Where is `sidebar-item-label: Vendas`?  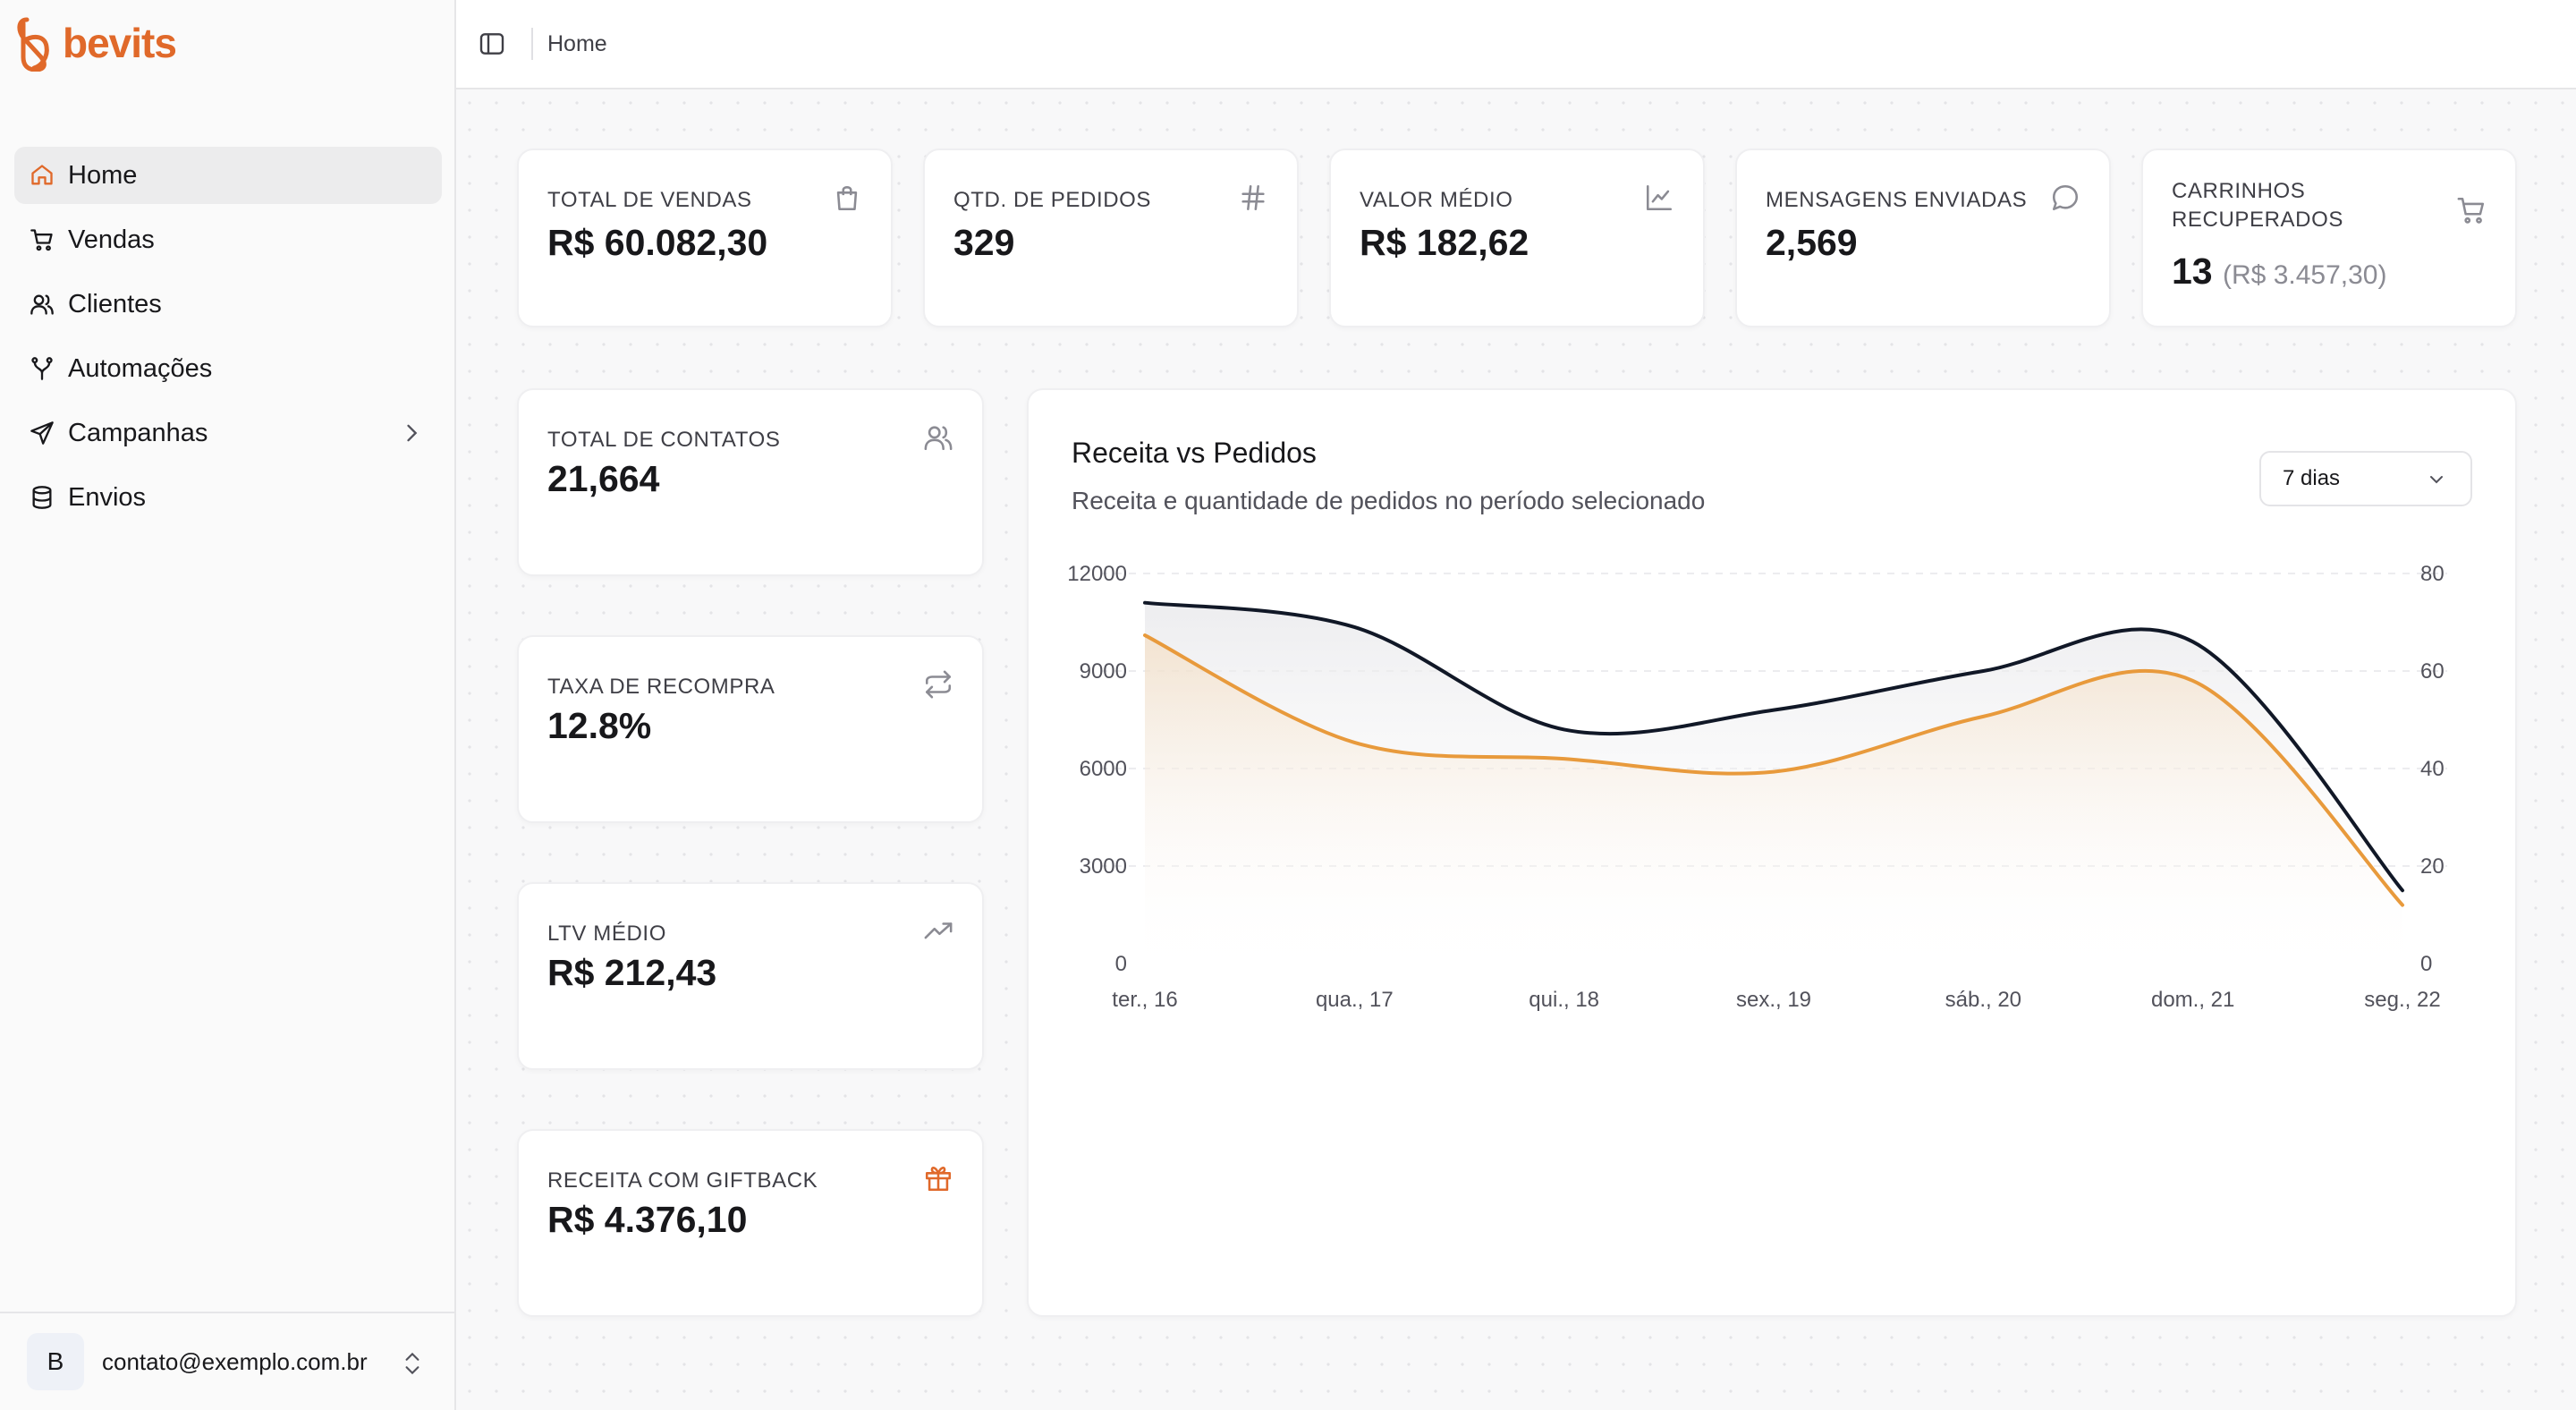 sidebar-item-label: Vendas is located at coordinates (111, 240).